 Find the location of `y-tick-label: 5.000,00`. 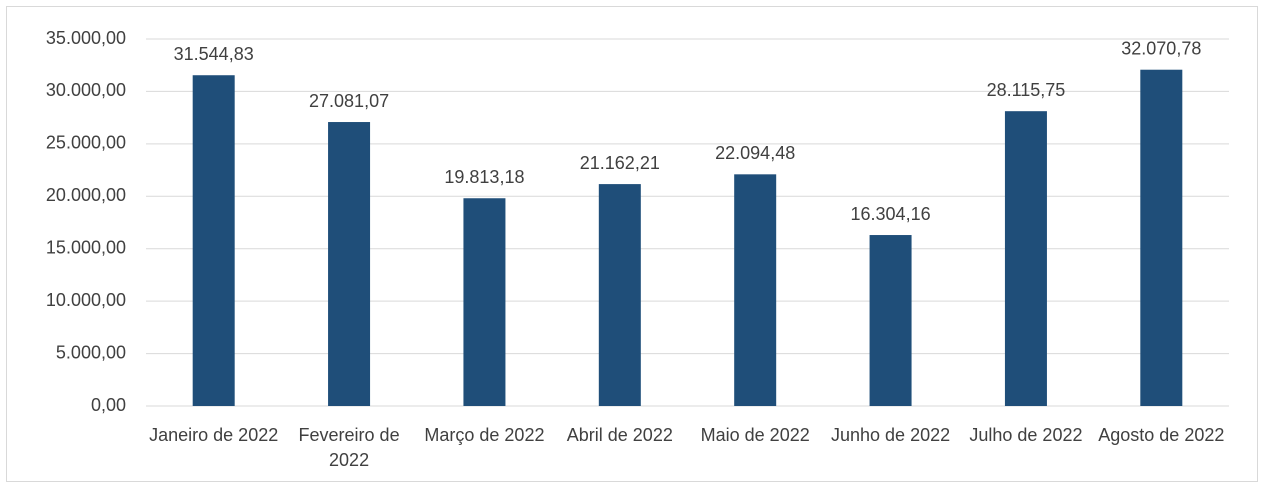

y-tick-label: 5.000,00 is located at coordinates (91, 352).